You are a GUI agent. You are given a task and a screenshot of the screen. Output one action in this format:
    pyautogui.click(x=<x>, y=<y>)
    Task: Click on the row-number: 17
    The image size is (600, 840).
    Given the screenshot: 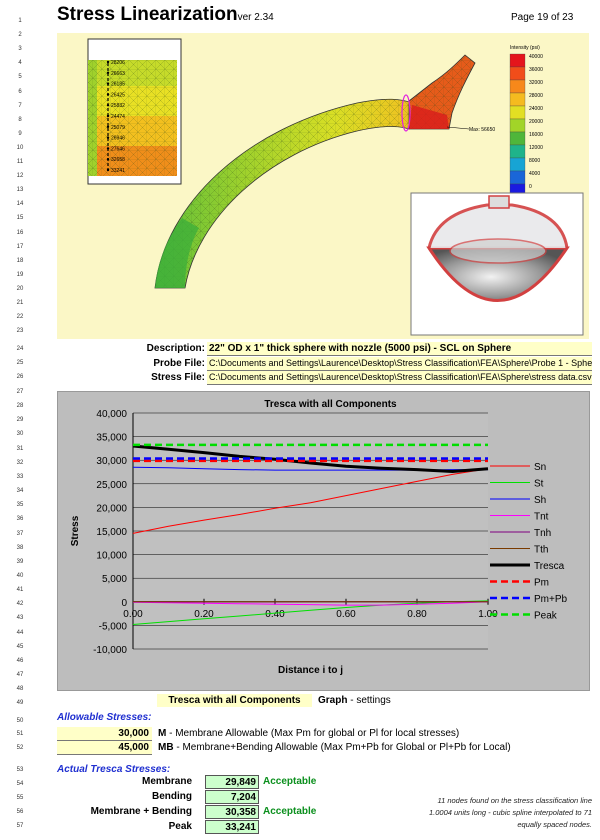 What is the action you would take?
    pyautogui.click(x=20, y=246)
    